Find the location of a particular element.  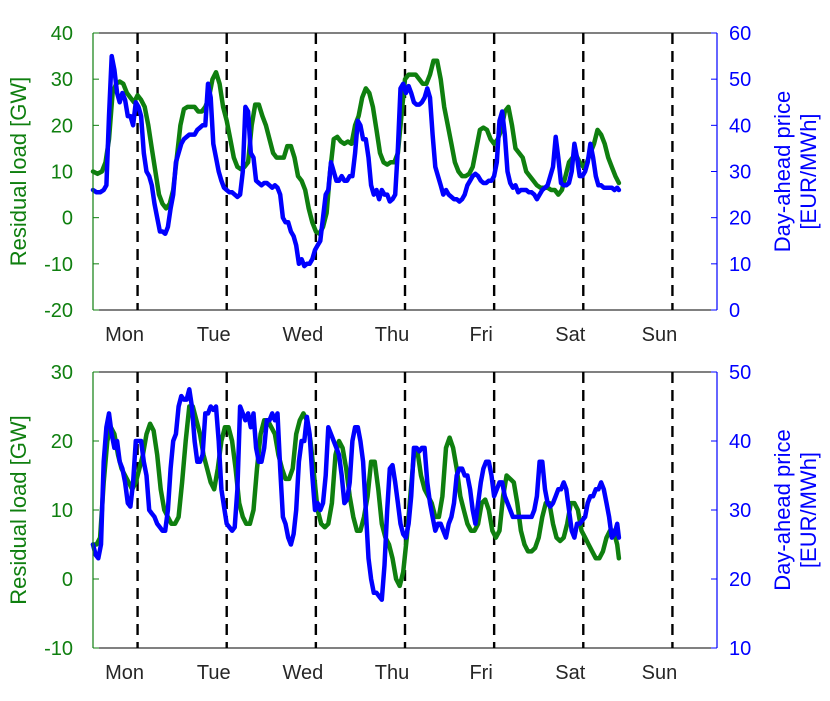

top-x-label-tue: Tue is located at coordinates (214, 335).